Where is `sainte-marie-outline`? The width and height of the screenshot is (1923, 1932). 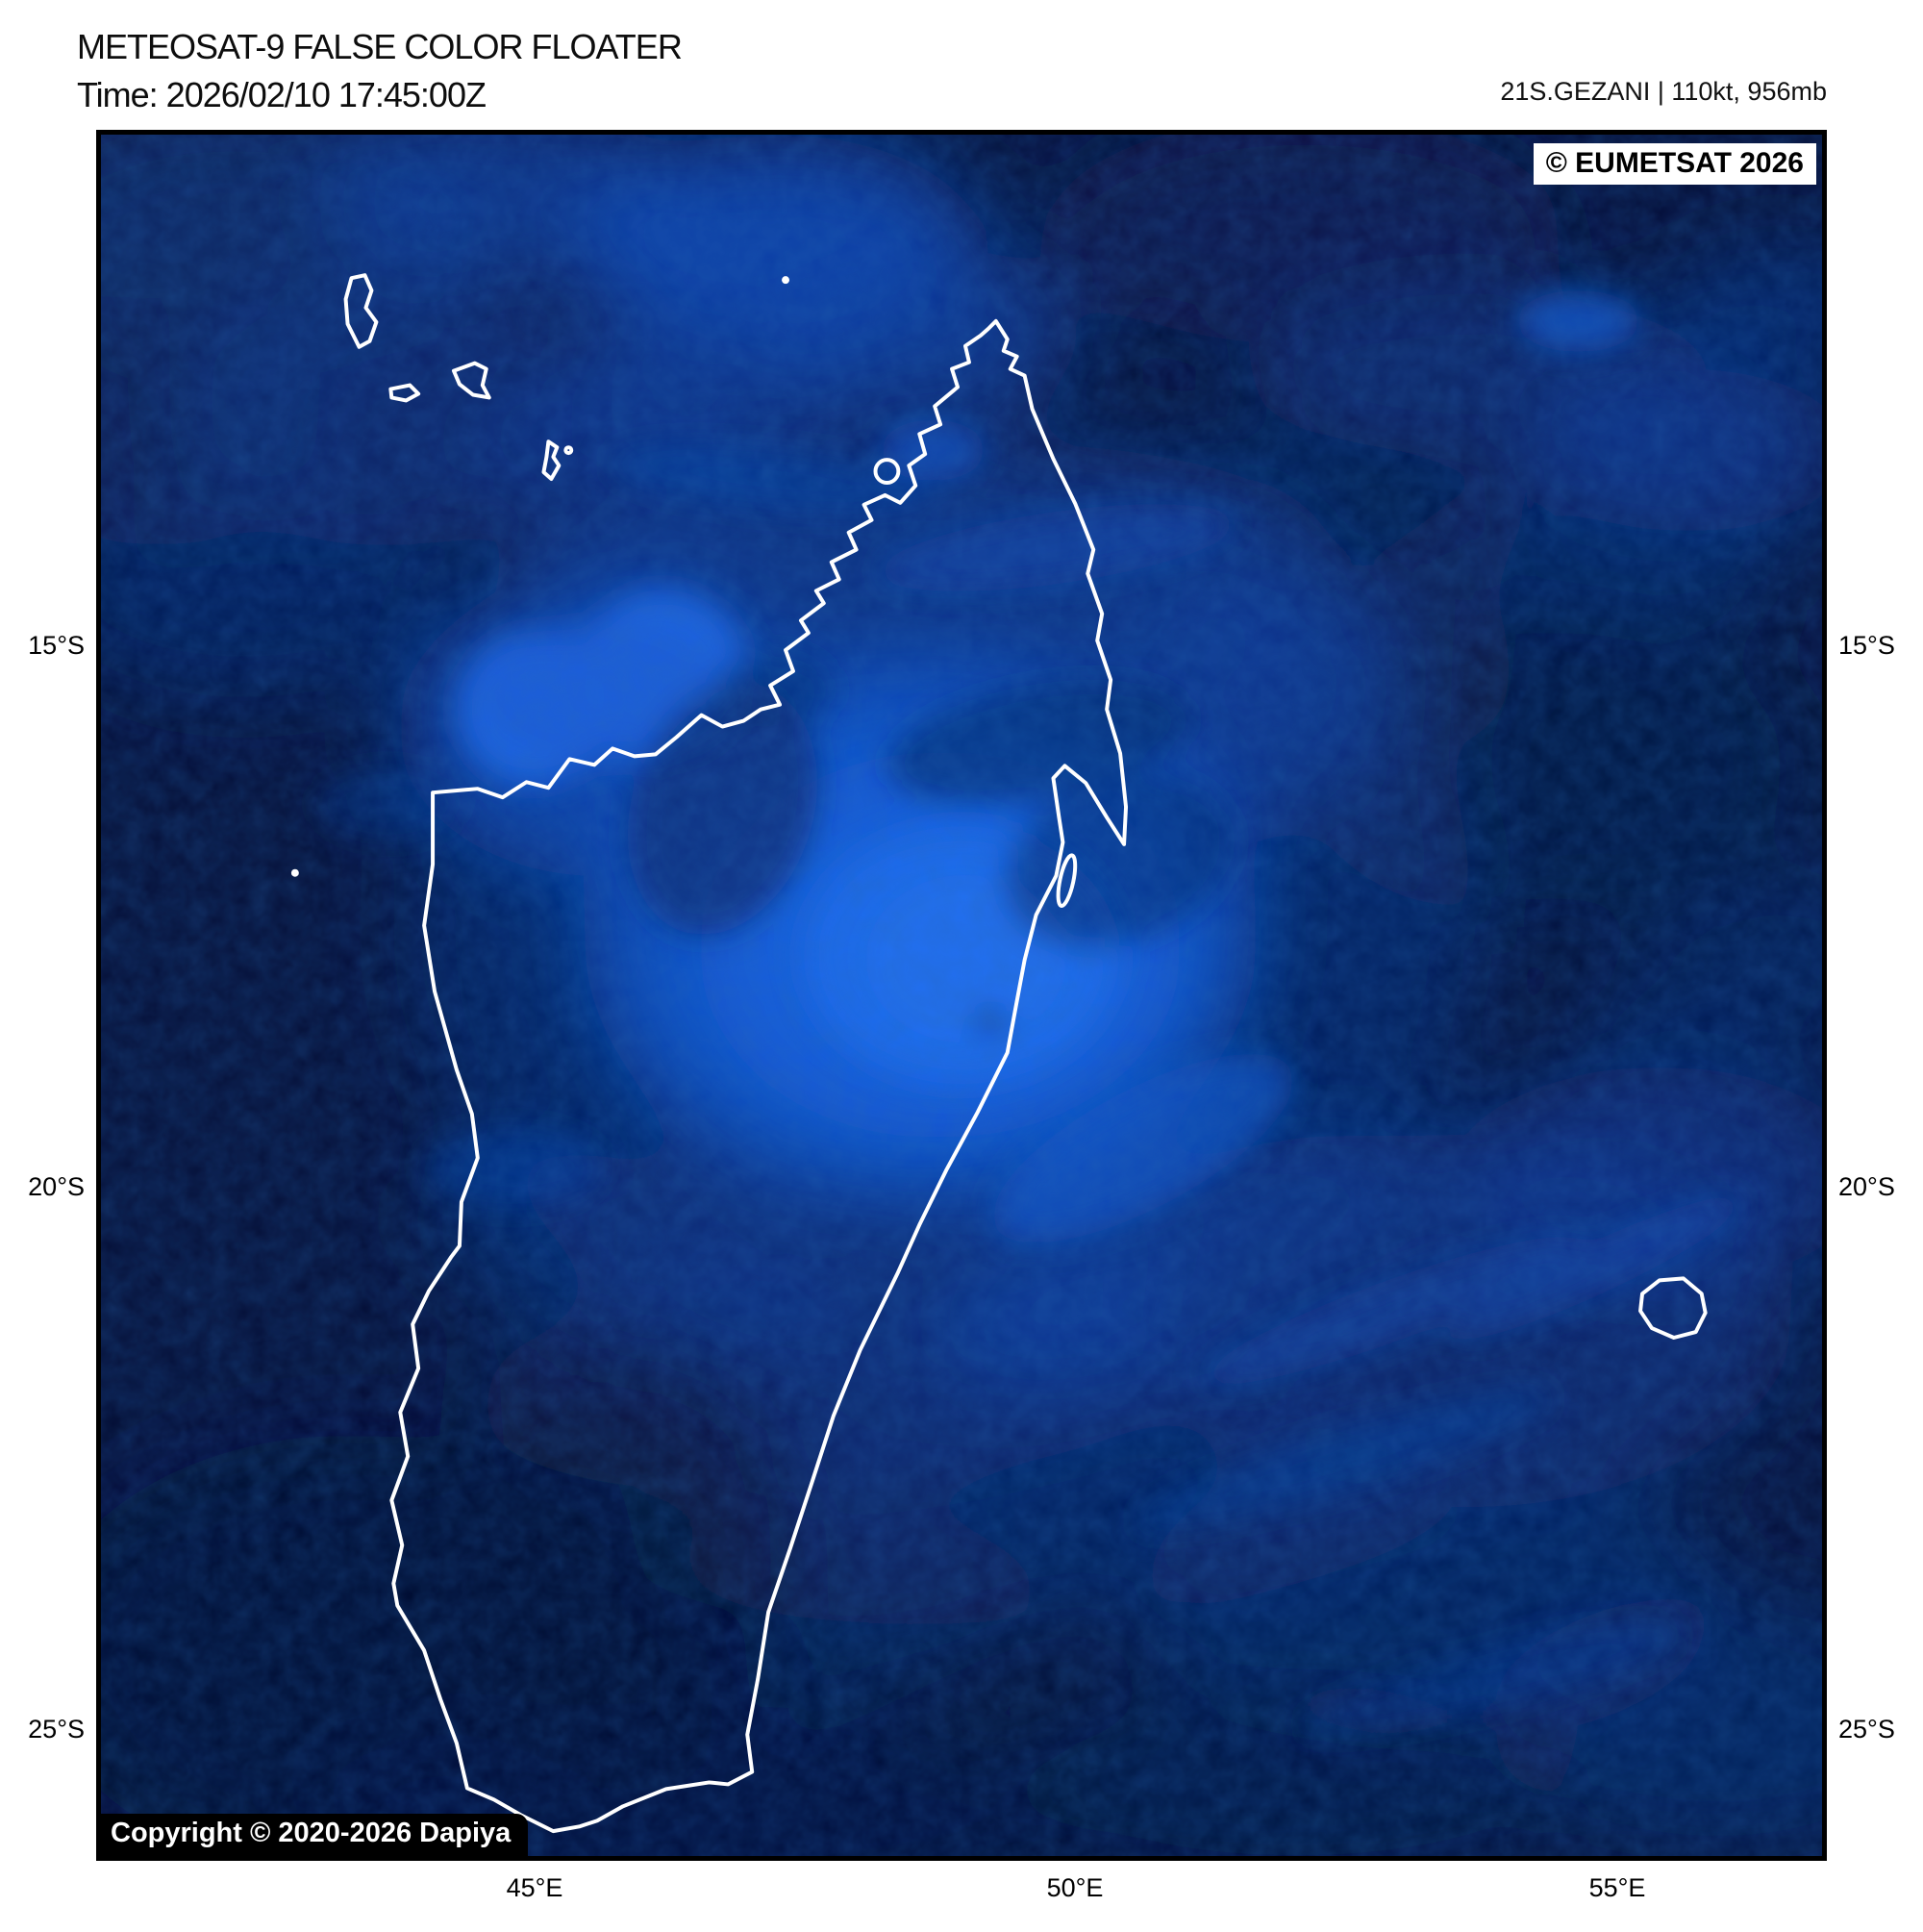 sainte-marie-outline is located at coordinates (1067, 880).